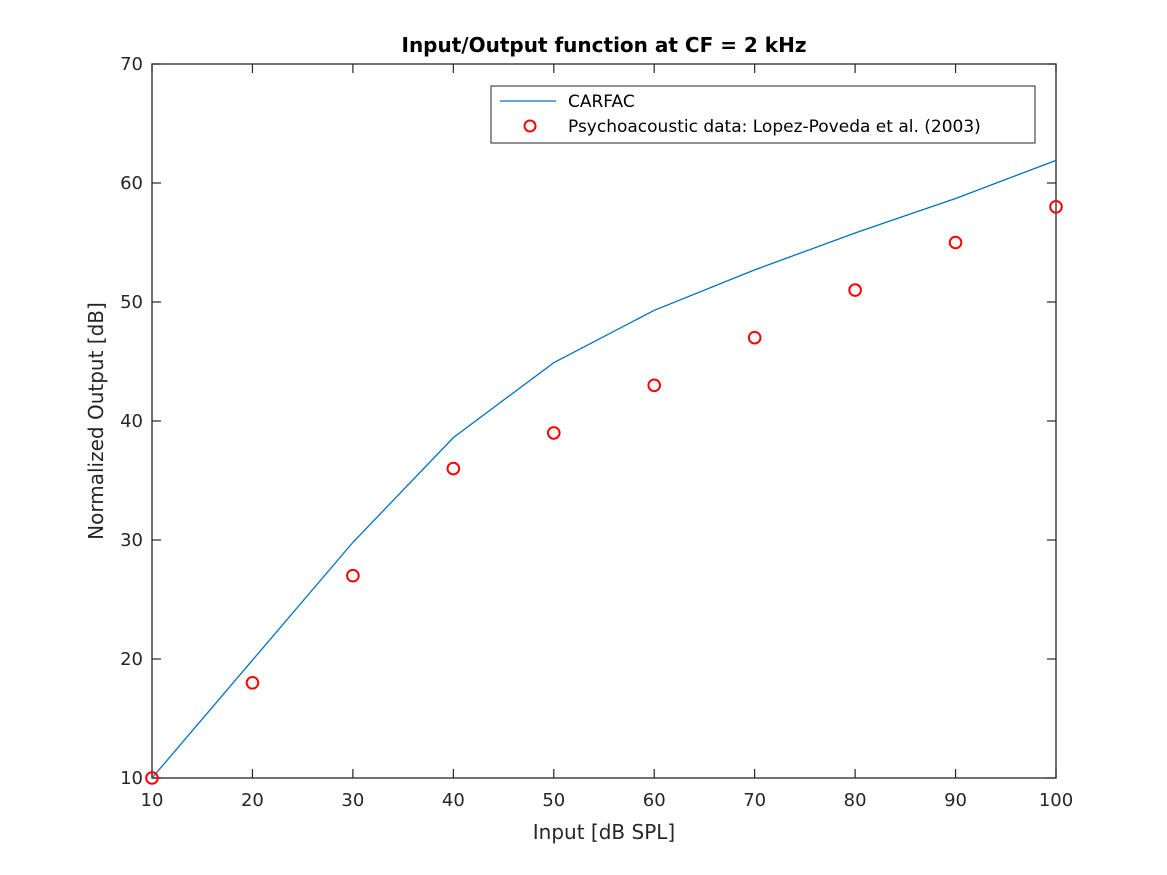 Image resolution: width=1167 pixels, height=875 pixels. Describe the element at coordinates (604, 832) in the screenshot. I see `x-axis-label: Input [dB SPL]` at that location.